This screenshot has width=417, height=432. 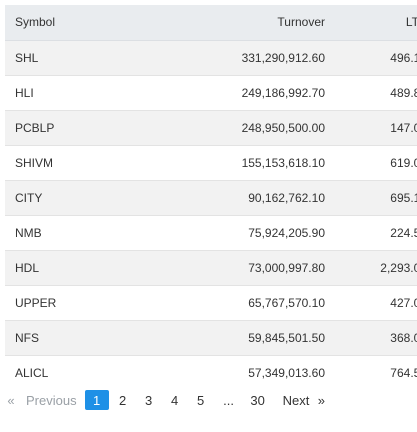 What do you see at coordinates (403, 337) in the screenshot?
I see `cell-ltp: 368.00` at bounding box center [403, 337].